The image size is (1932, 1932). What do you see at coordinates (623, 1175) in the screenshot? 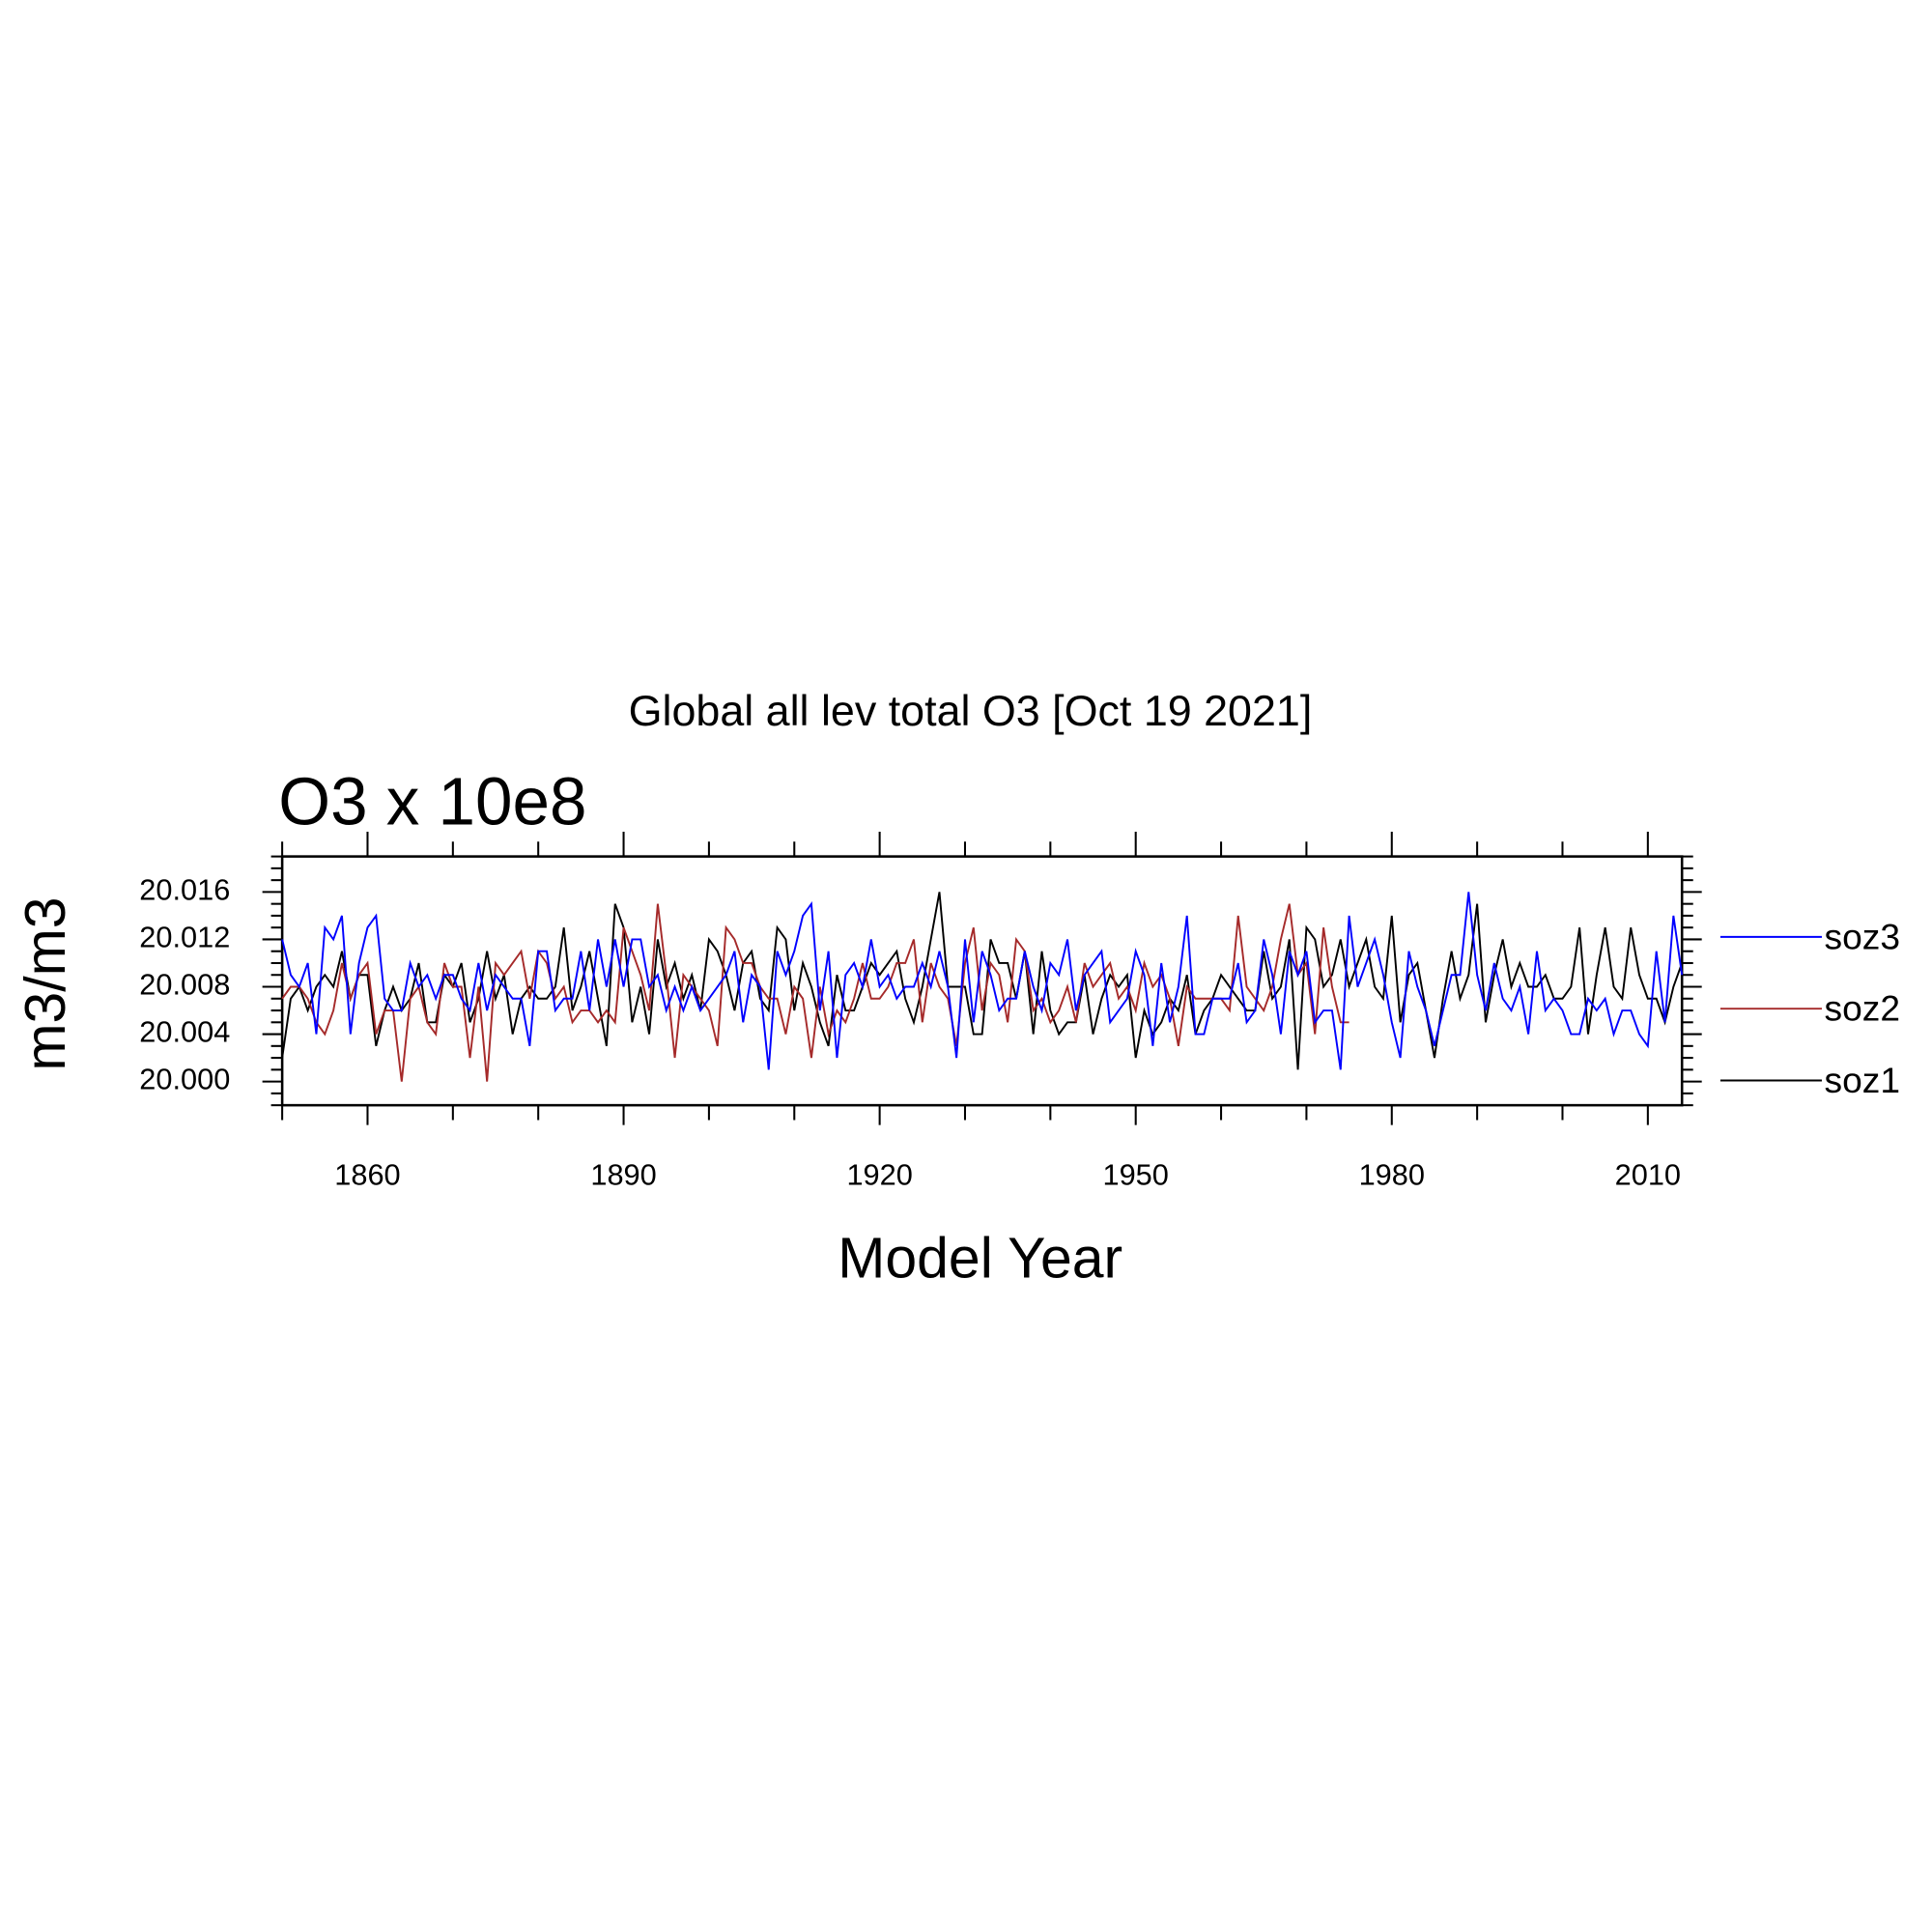
I see `x-tick-label: 1890` at bounding box center [623, 1175].